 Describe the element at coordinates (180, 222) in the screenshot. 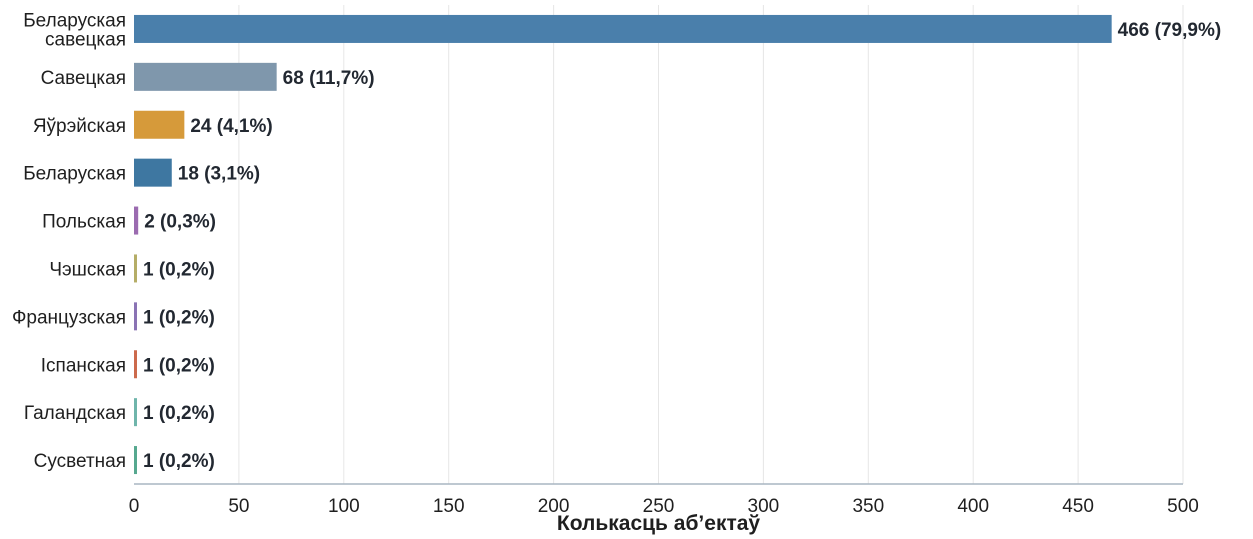

I see `data-label: 2 (0,3%)` at that location.